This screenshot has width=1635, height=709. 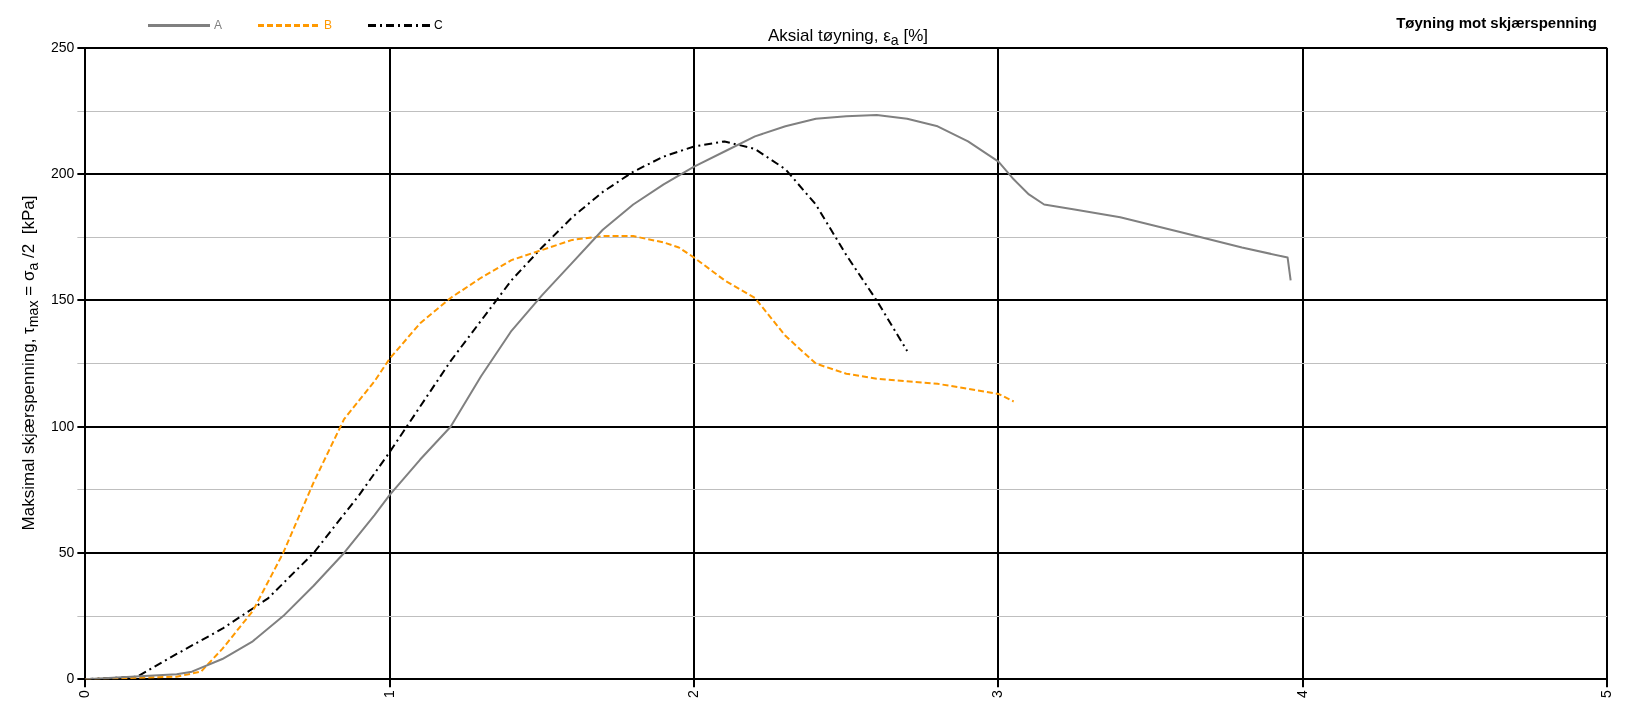 I want to click on chart-title: Tøyning mot skjærspenning, so click(x=1496, y=22).